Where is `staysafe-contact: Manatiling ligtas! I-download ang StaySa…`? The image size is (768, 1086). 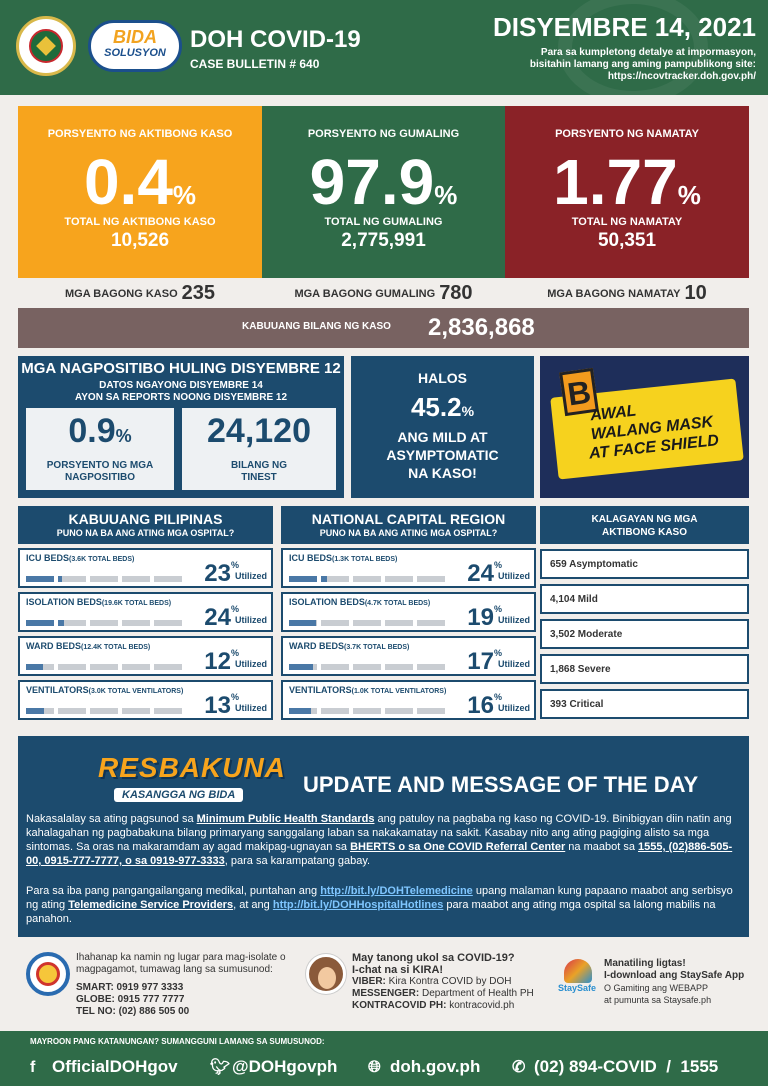 staysafe-contact: Manatiling ligtas! I-download ang StaySa… is located at coordinates (679, 982).